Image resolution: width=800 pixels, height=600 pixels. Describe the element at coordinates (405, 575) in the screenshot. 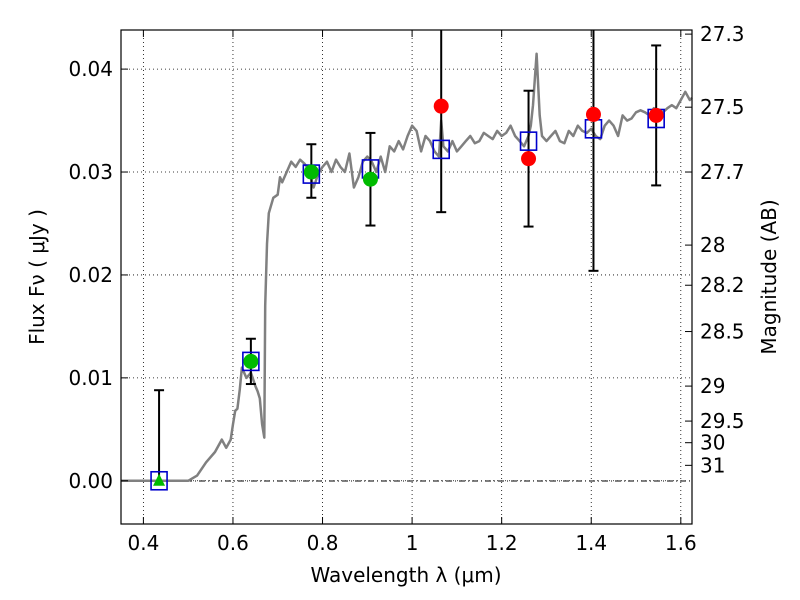

I see `x-axis-label: Wavelength λ (μm)` at that location.